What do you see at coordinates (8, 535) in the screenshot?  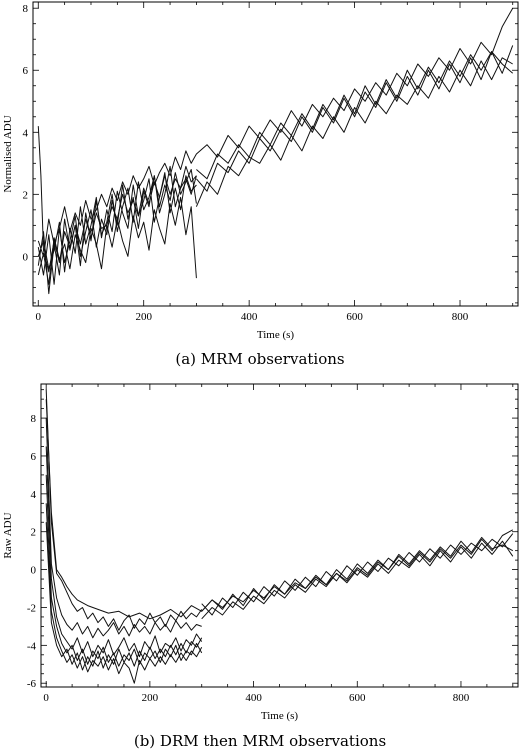 I see `y-axis-label: Raw ADU` at bounding box center [8, 535].